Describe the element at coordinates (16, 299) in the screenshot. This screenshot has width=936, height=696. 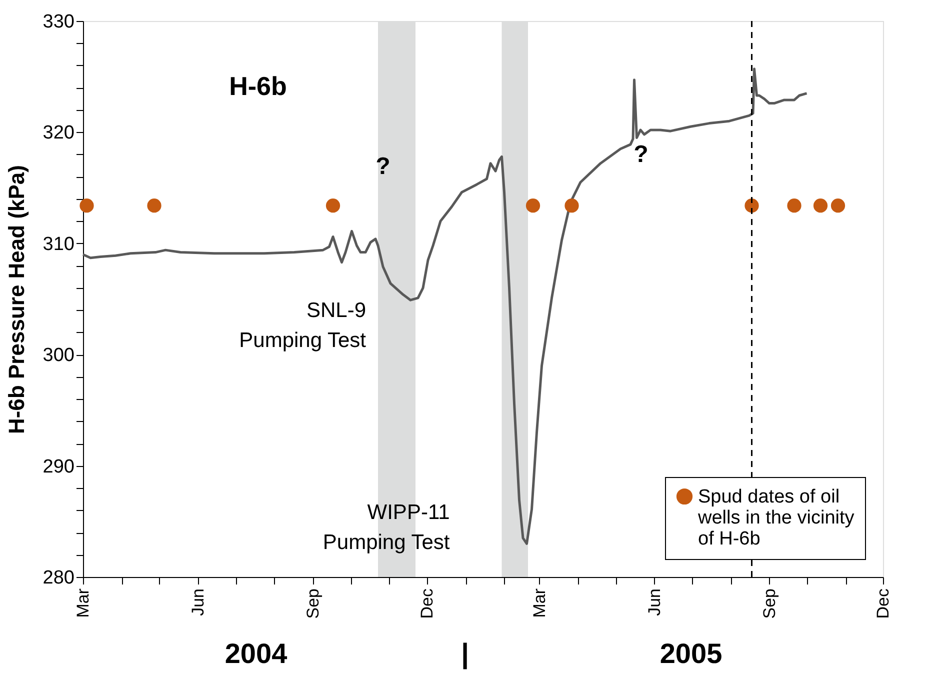
I see `y-axis-title: H-6b Pressure Head (kPa)` at that location.